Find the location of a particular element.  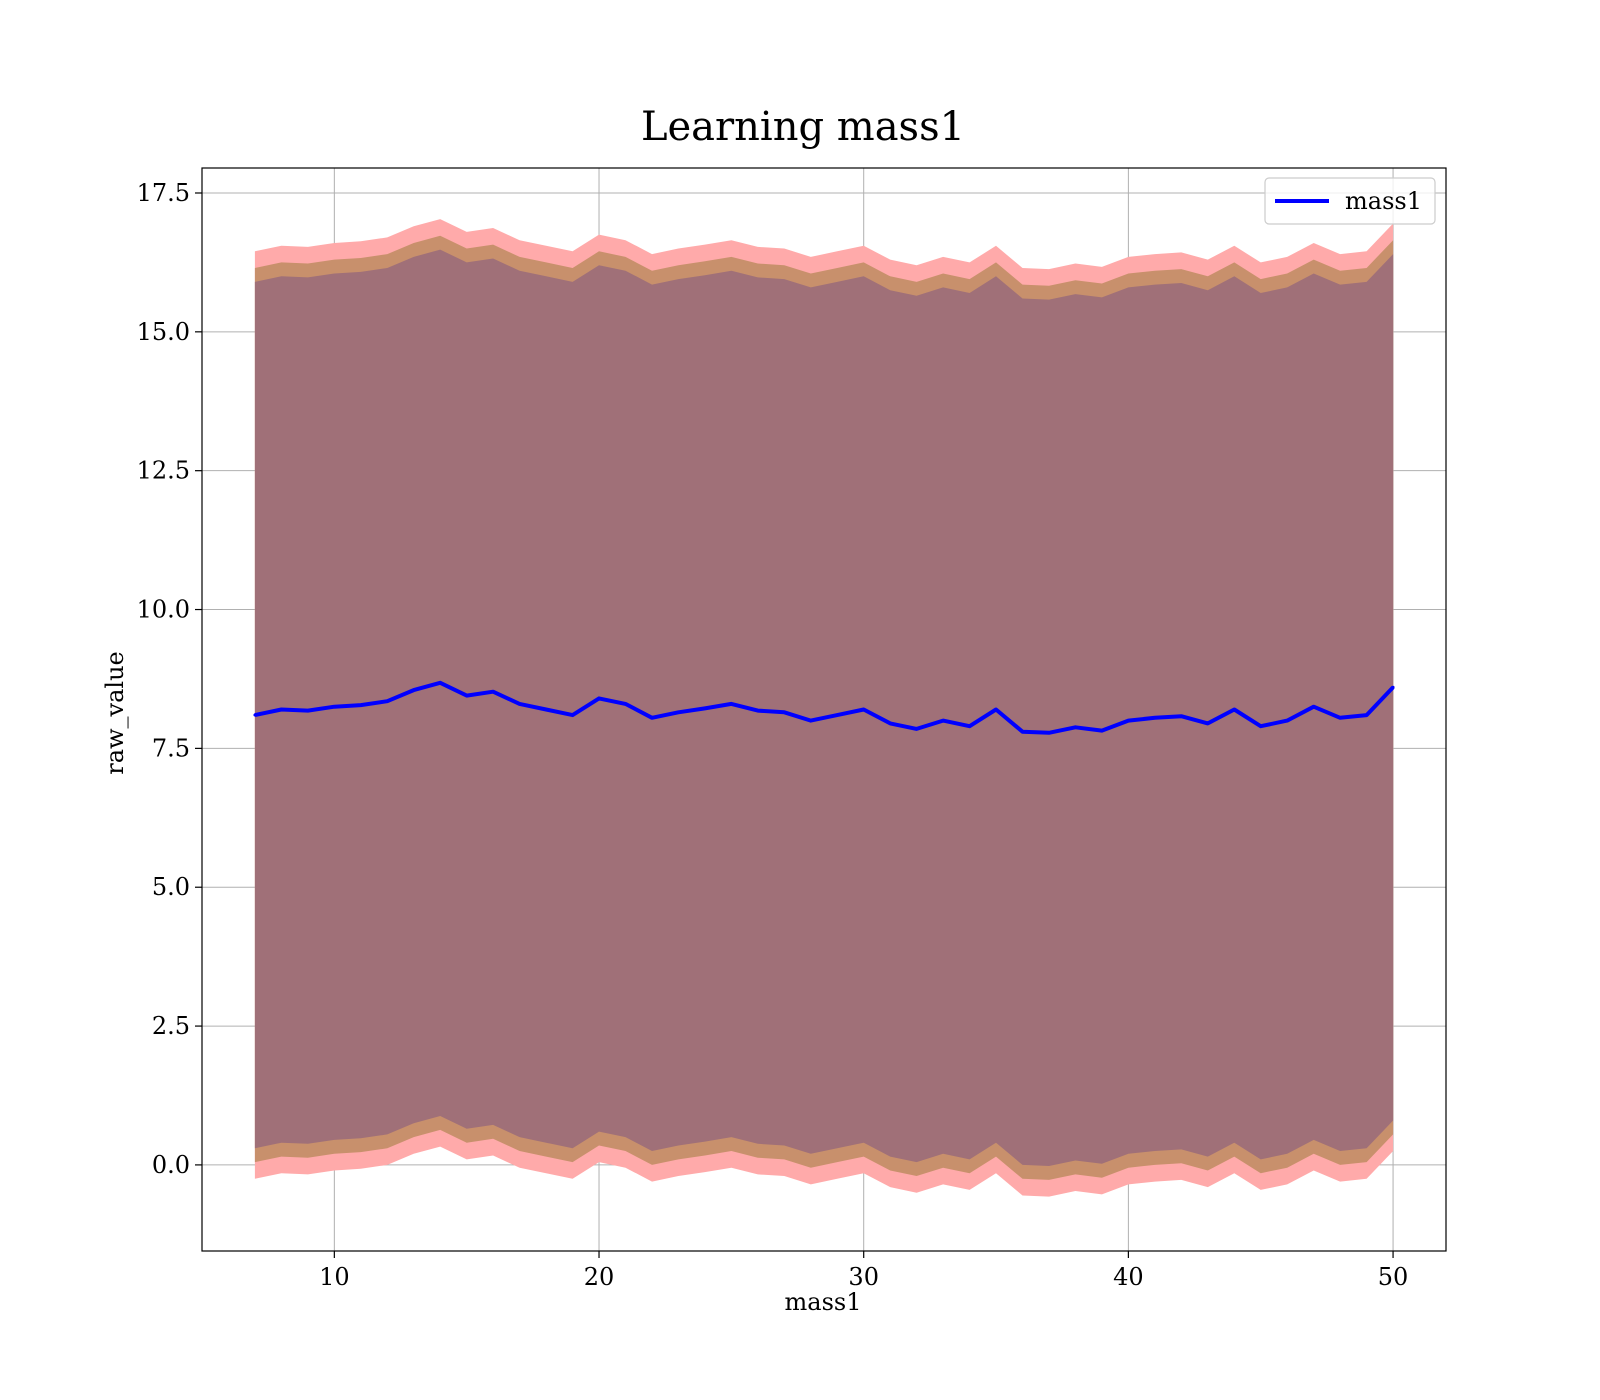

legend: mass1 is located at coordinates (1350, 201).